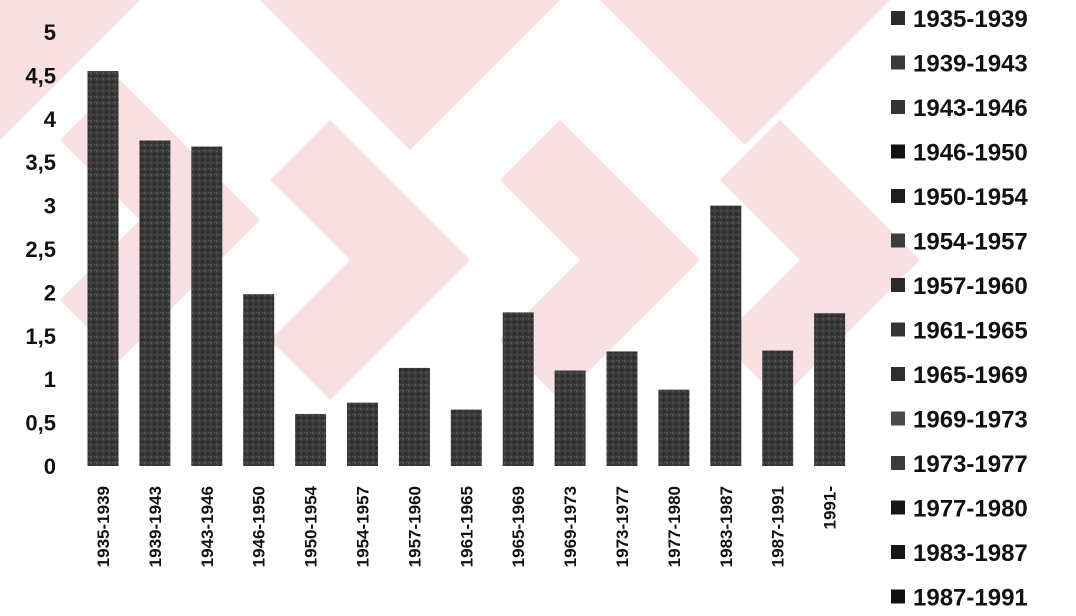 This screenshot has width=1076, height=616. I want to click on x-tick-label: 1935-1939, so click(103, 526).